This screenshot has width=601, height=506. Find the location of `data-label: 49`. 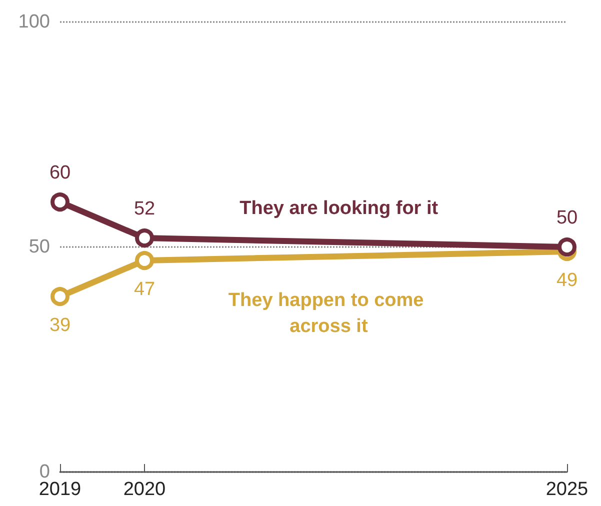

data-label: 49 is located at coordinates (567, 280).